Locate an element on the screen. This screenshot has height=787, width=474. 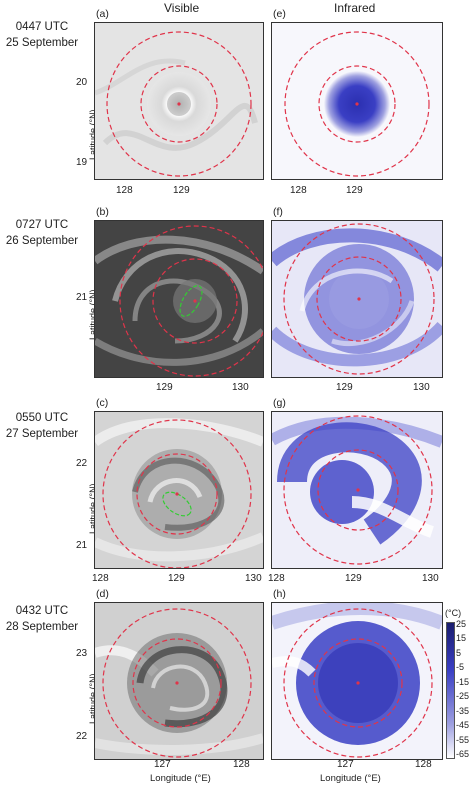
row2-ir-xtick-1: 129 is located at coordinates (344, 387).